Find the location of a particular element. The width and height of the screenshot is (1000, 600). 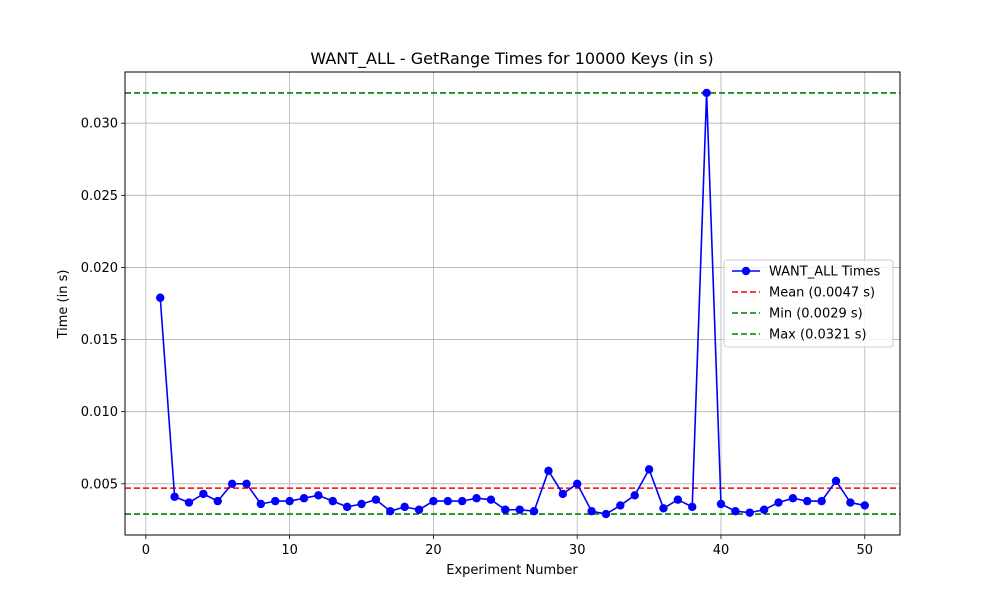

y-tick-label: 0.015 is located at coordinates (99, 340).